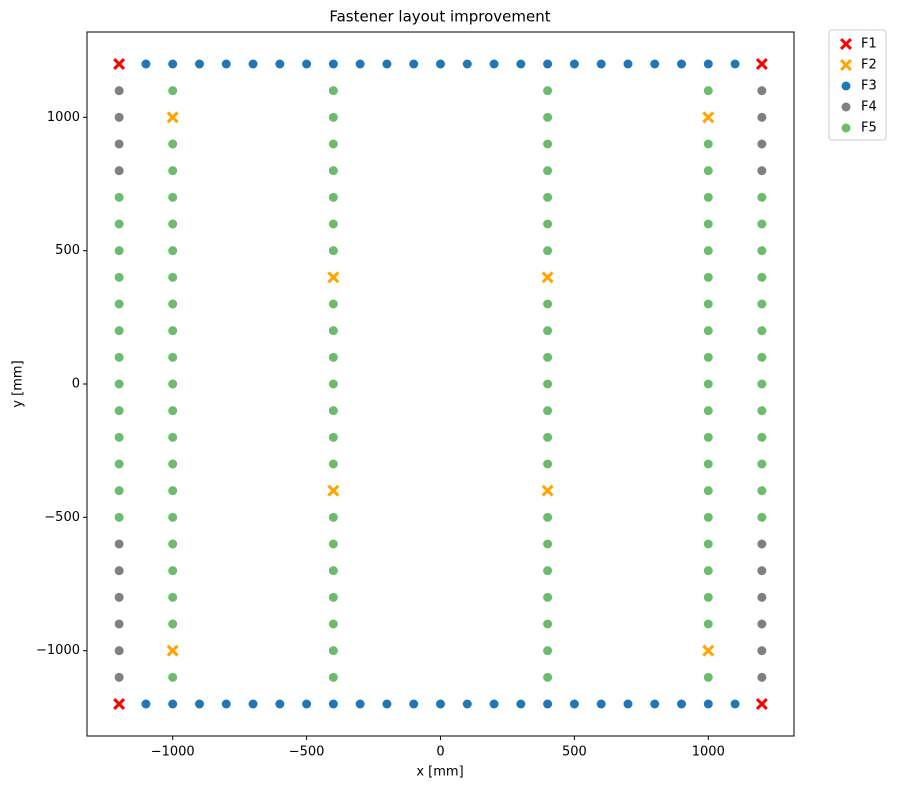  What do you see at coordinates (67, 250) in the screenshot?
I see `y-tick-label: 500` at bounding box center [67, 250].